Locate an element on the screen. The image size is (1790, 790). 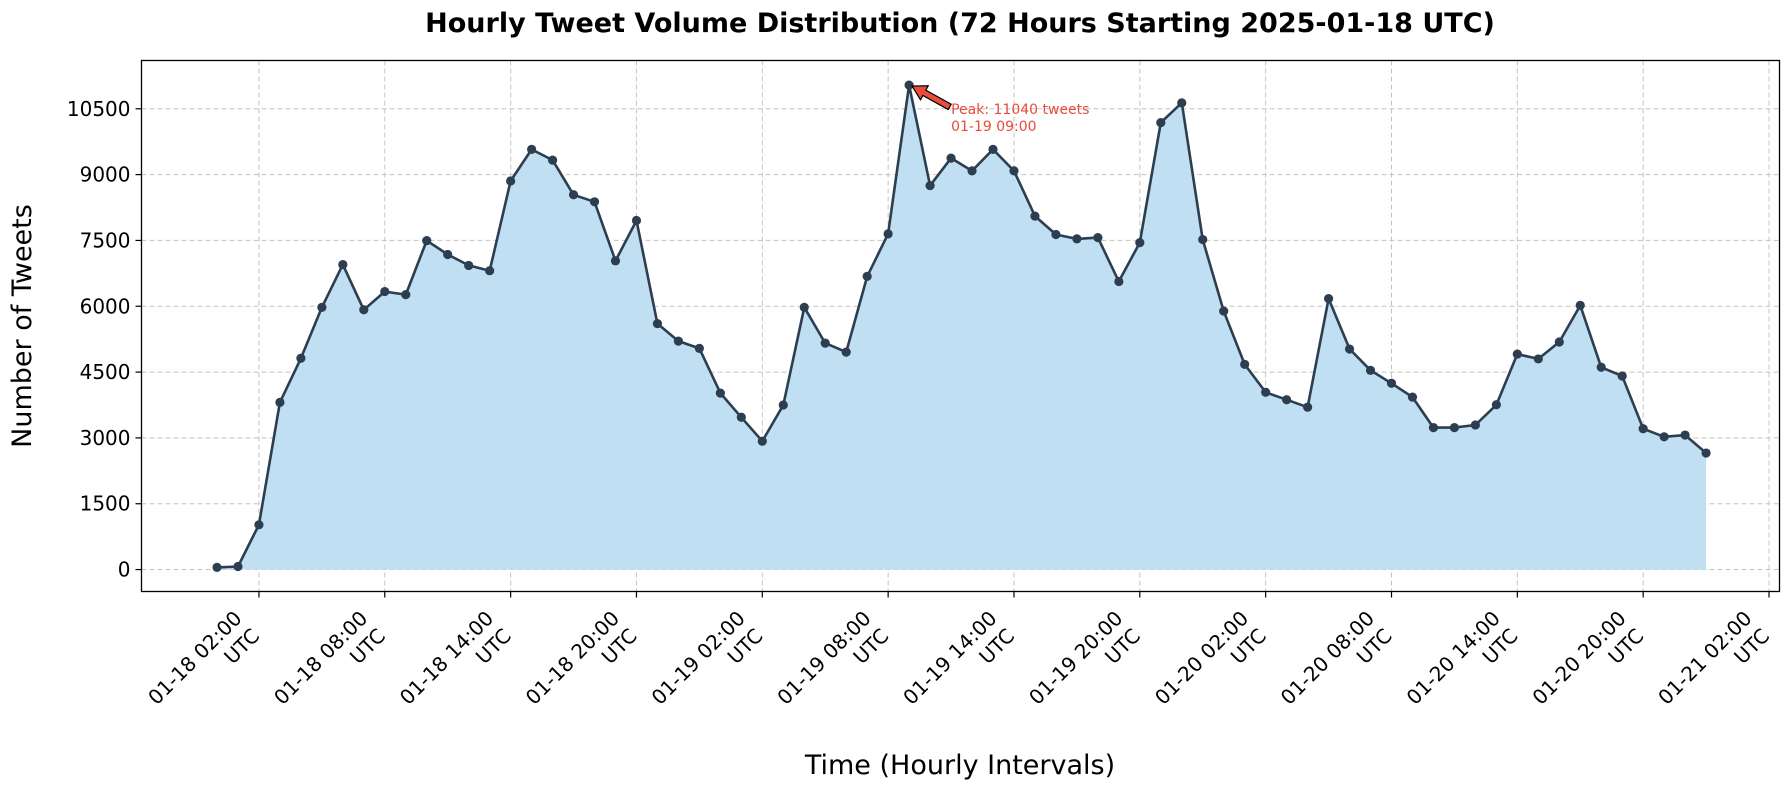
x-tick-label: 01-18 20:00UTC is located at coordinates (581, 666).